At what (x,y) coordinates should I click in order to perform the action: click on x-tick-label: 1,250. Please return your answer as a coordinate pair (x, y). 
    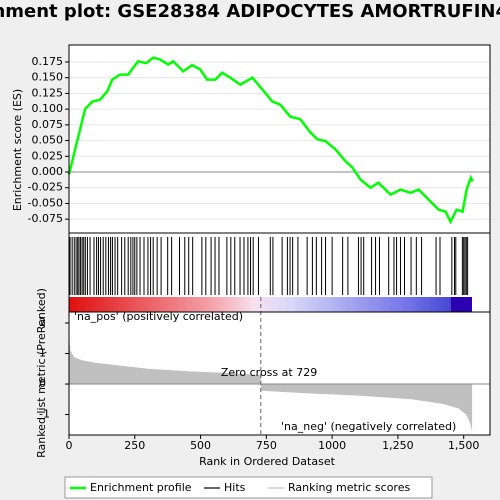
    Looking at the image, I should click on (398, 445).